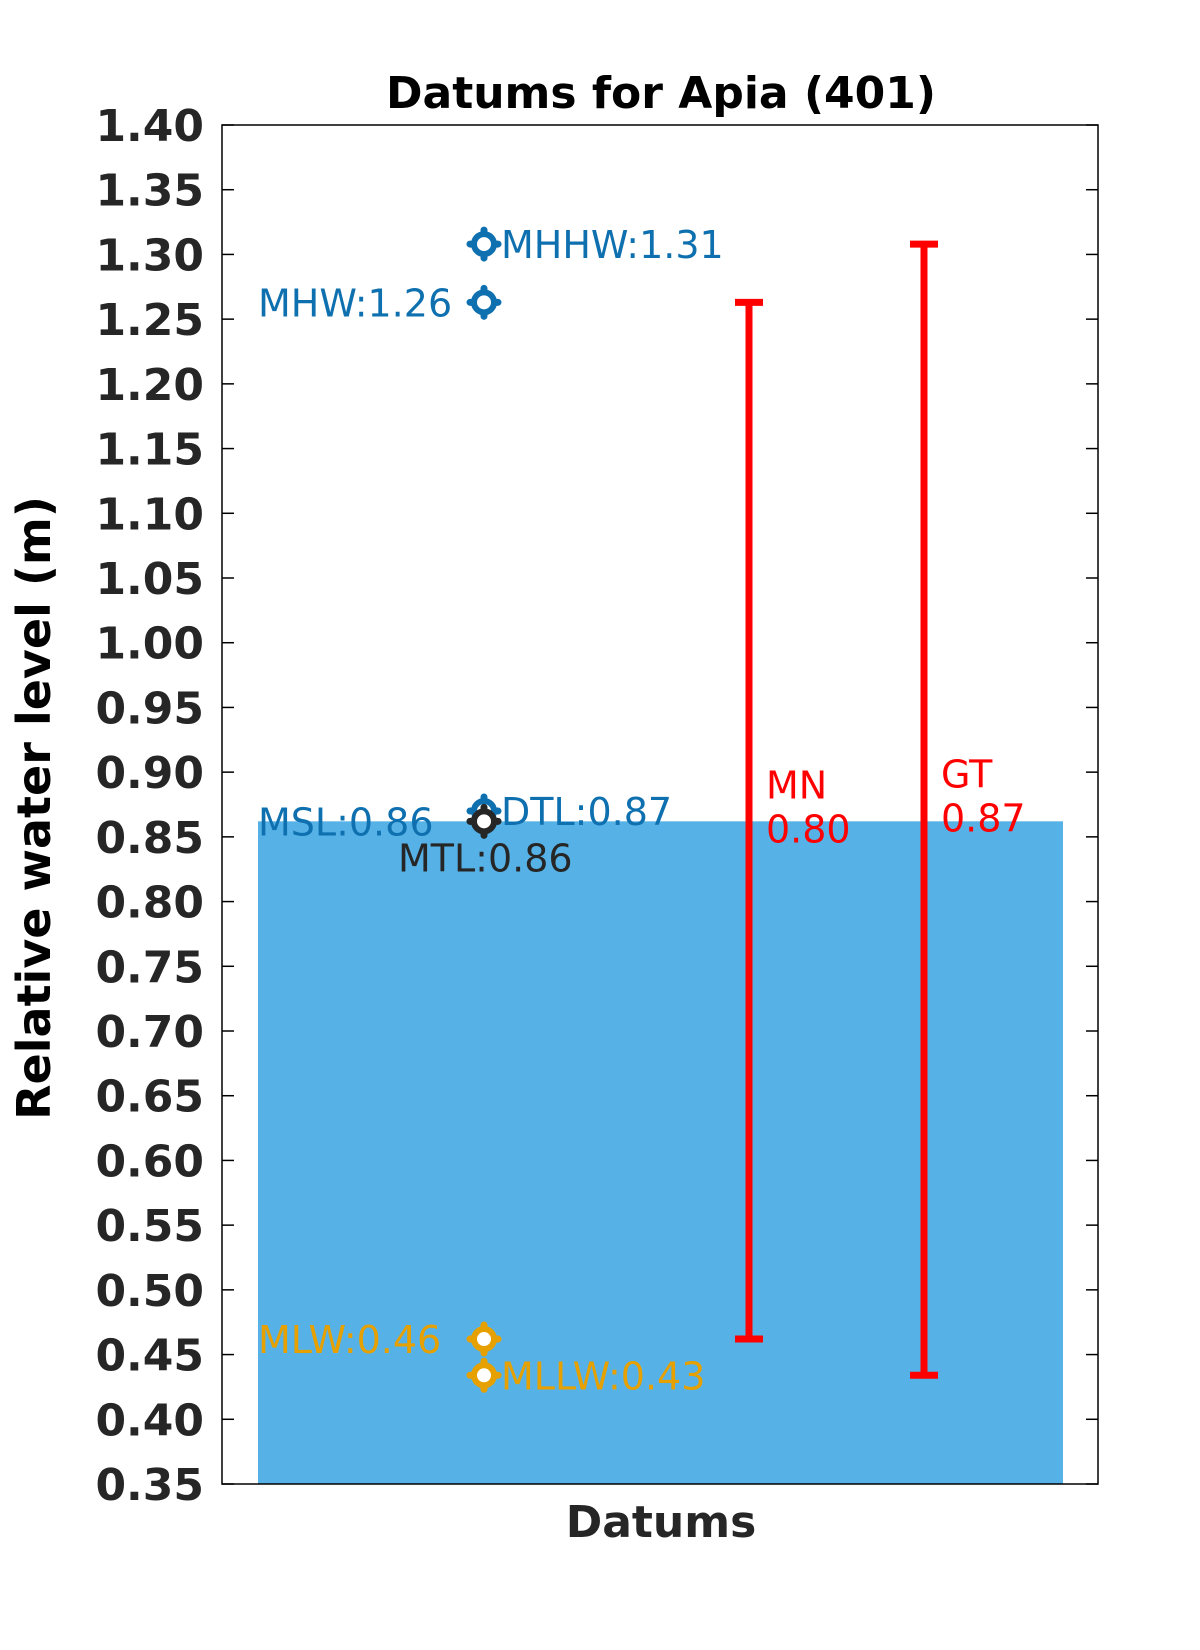 The image size is (1200, 1650). Describe the element at coordinates (149, 773) in the screenshot. I see `y-tick-label: 0.90` at that location.